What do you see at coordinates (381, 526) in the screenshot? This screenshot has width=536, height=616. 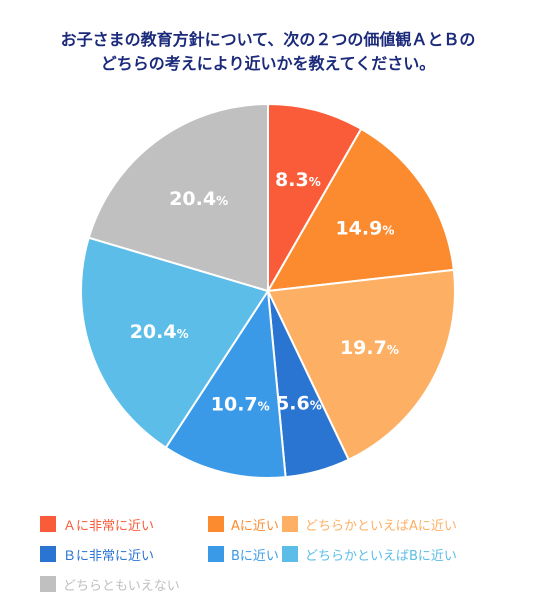 I see `legend-label: どちらかといえばAに近い` at bounding box center [381, 526].